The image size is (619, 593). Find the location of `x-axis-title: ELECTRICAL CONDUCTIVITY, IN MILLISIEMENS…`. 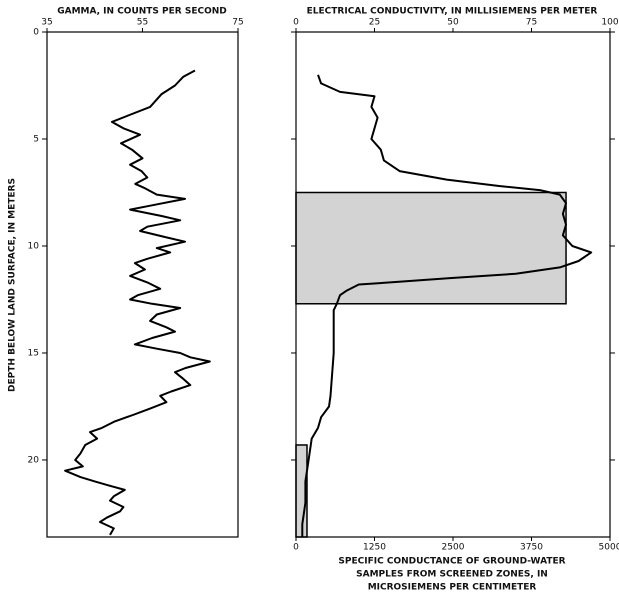

x-axis-title: ELECTRICAL CONDUCTIVITY, IN MILLISIEMENS… is located at coordinates (452, 12).